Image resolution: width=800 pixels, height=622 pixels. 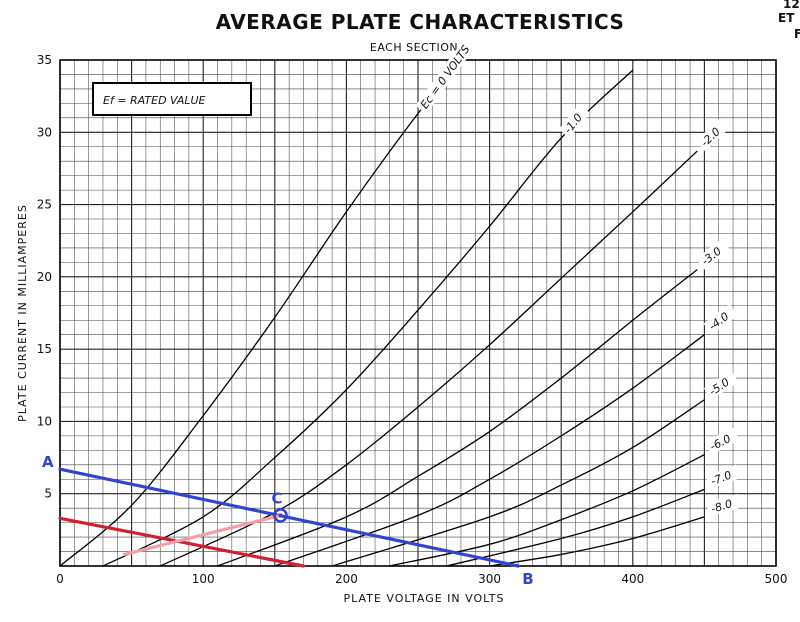 I want to click on y-tick-label: 10, so click(x=44, y=421).